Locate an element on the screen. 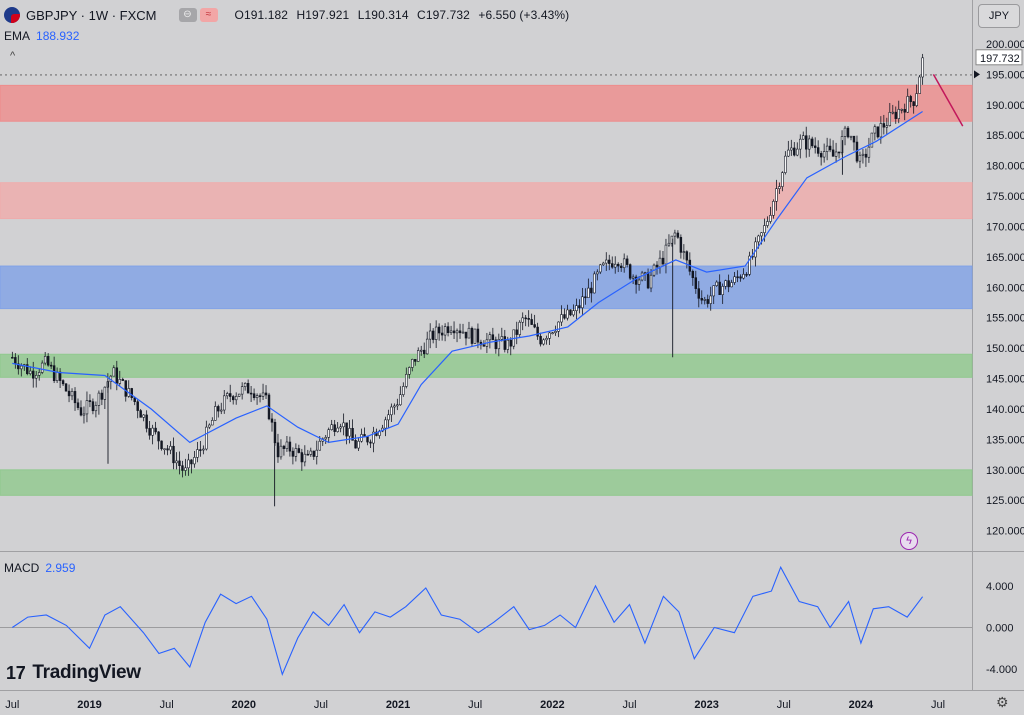 Image resolution: width=1024 pixels, height=715 pixels. time-tick-label: 2019 is located at coordinates (89, 705).